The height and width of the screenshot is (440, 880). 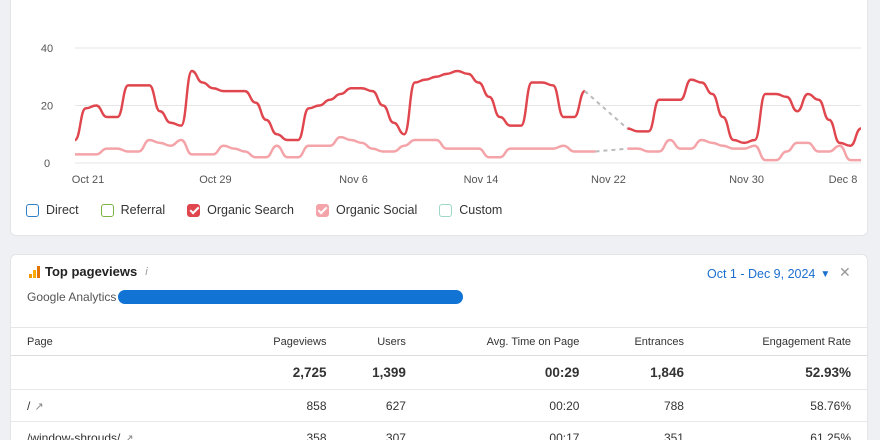 I want to click on table-cell, so click(x=122, y=372).